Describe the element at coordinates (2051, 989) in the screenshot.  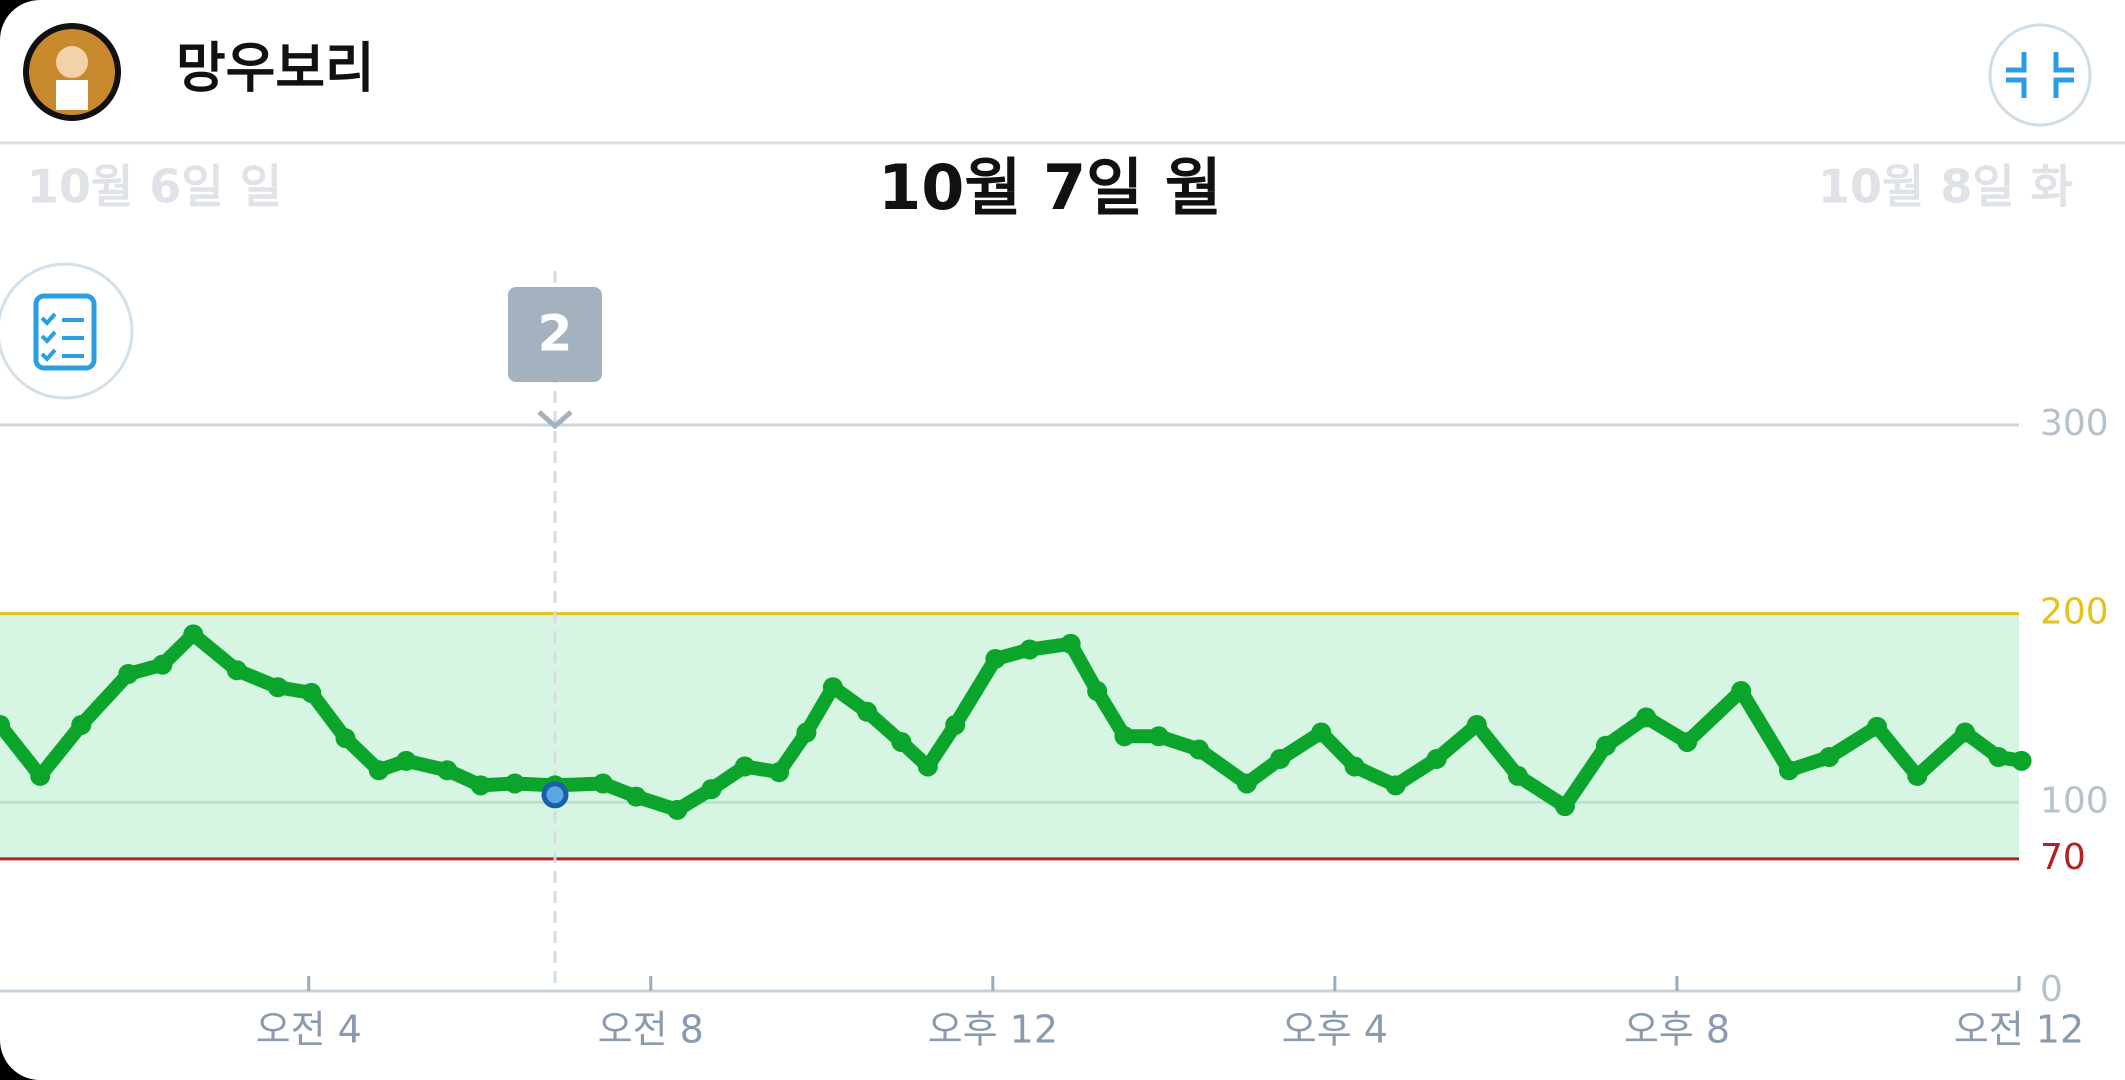
I see `y-tick-label: 0` at that location.